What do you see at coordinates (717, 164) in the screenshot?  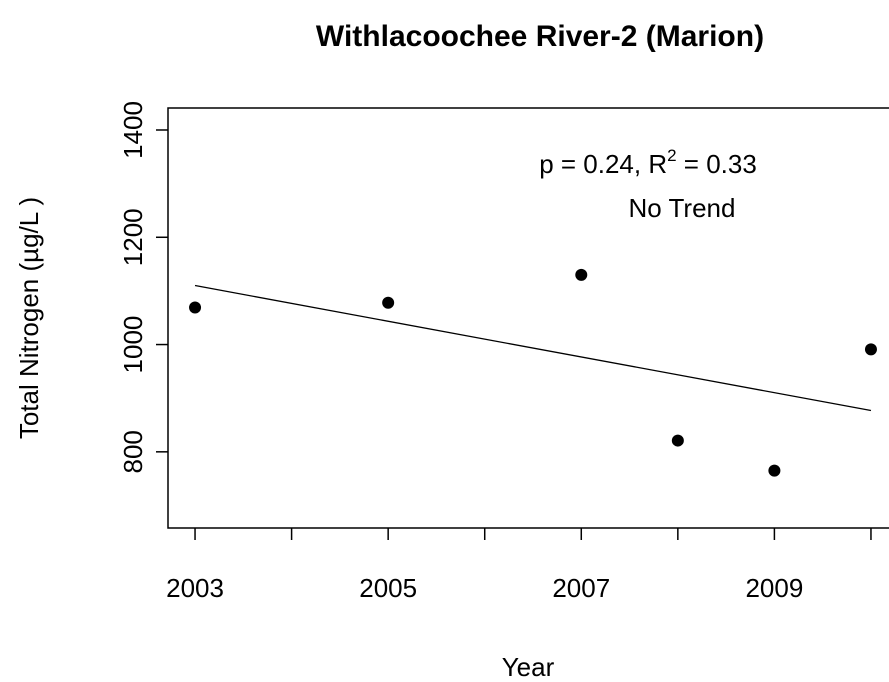 I see `annotation-rest: = 0.33` at bounding box center [717, 164].